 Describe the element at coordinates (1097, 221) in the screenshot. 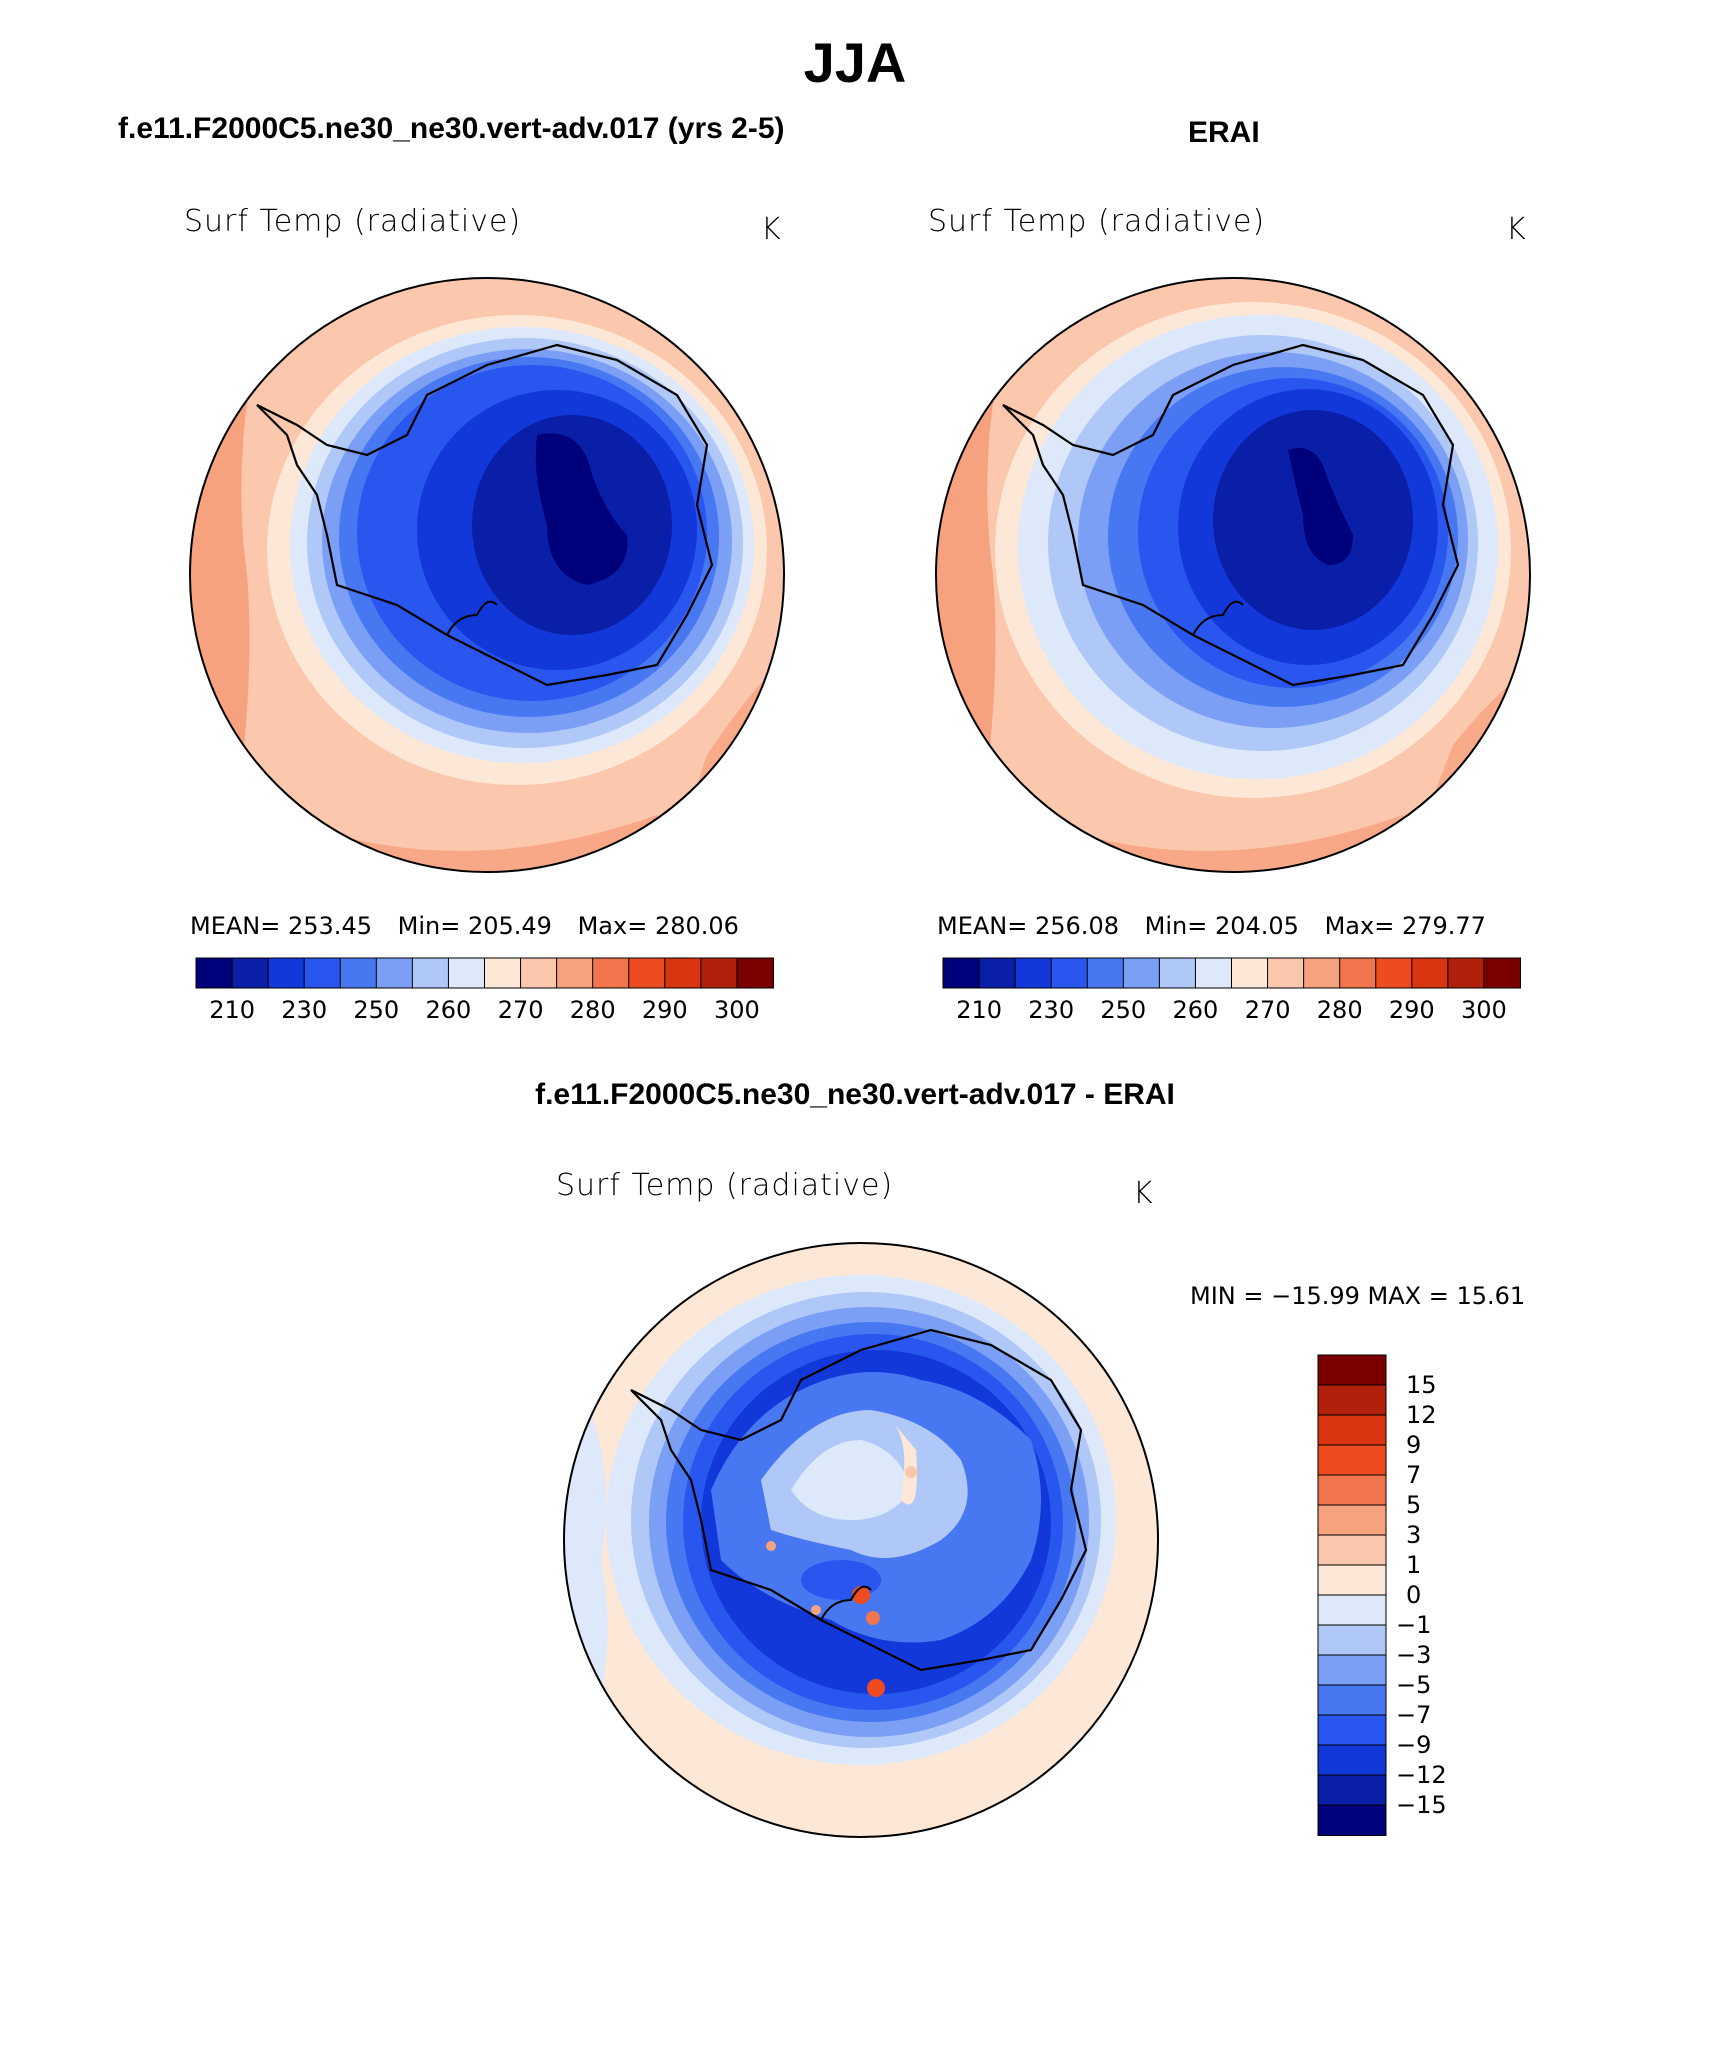

I see `panel-b-variable: Surf Temp (radiative)` at that location.